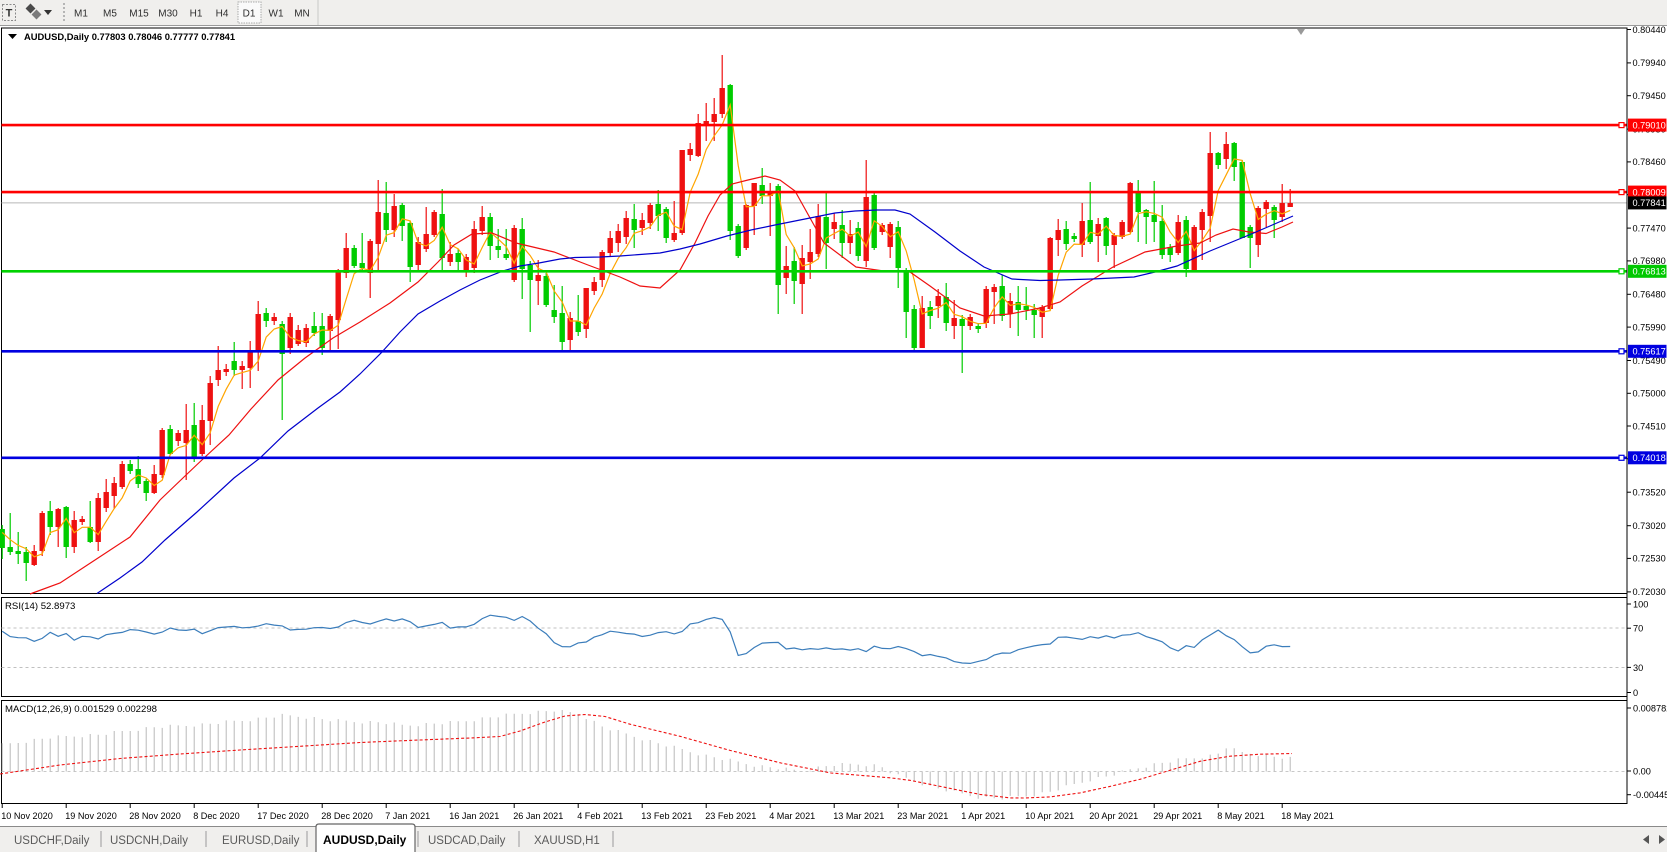 This screenshot has height=857, width=1667. What do you see at coordinates (9, 14) in the screenshot?
I see `svg-text: T` at bounding box center [9, 14].